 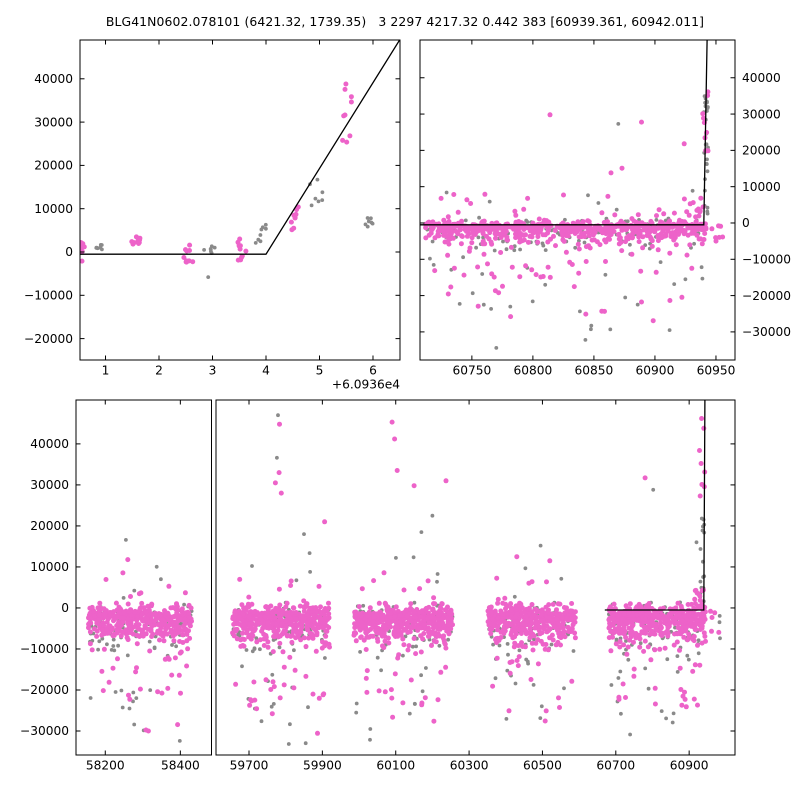 I want to click on x-tick-label: 58200, so click(x=105, y=766).